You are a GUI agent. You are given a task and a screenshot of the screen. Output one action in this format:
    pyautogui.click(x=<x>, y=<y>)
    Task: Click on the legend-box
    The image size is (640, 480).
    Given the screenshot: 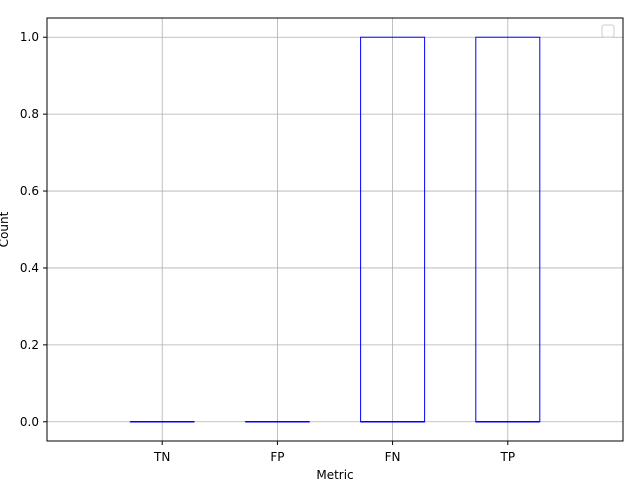 What is the action you would take?
    pyautogui.click(x=608, y=31)
    